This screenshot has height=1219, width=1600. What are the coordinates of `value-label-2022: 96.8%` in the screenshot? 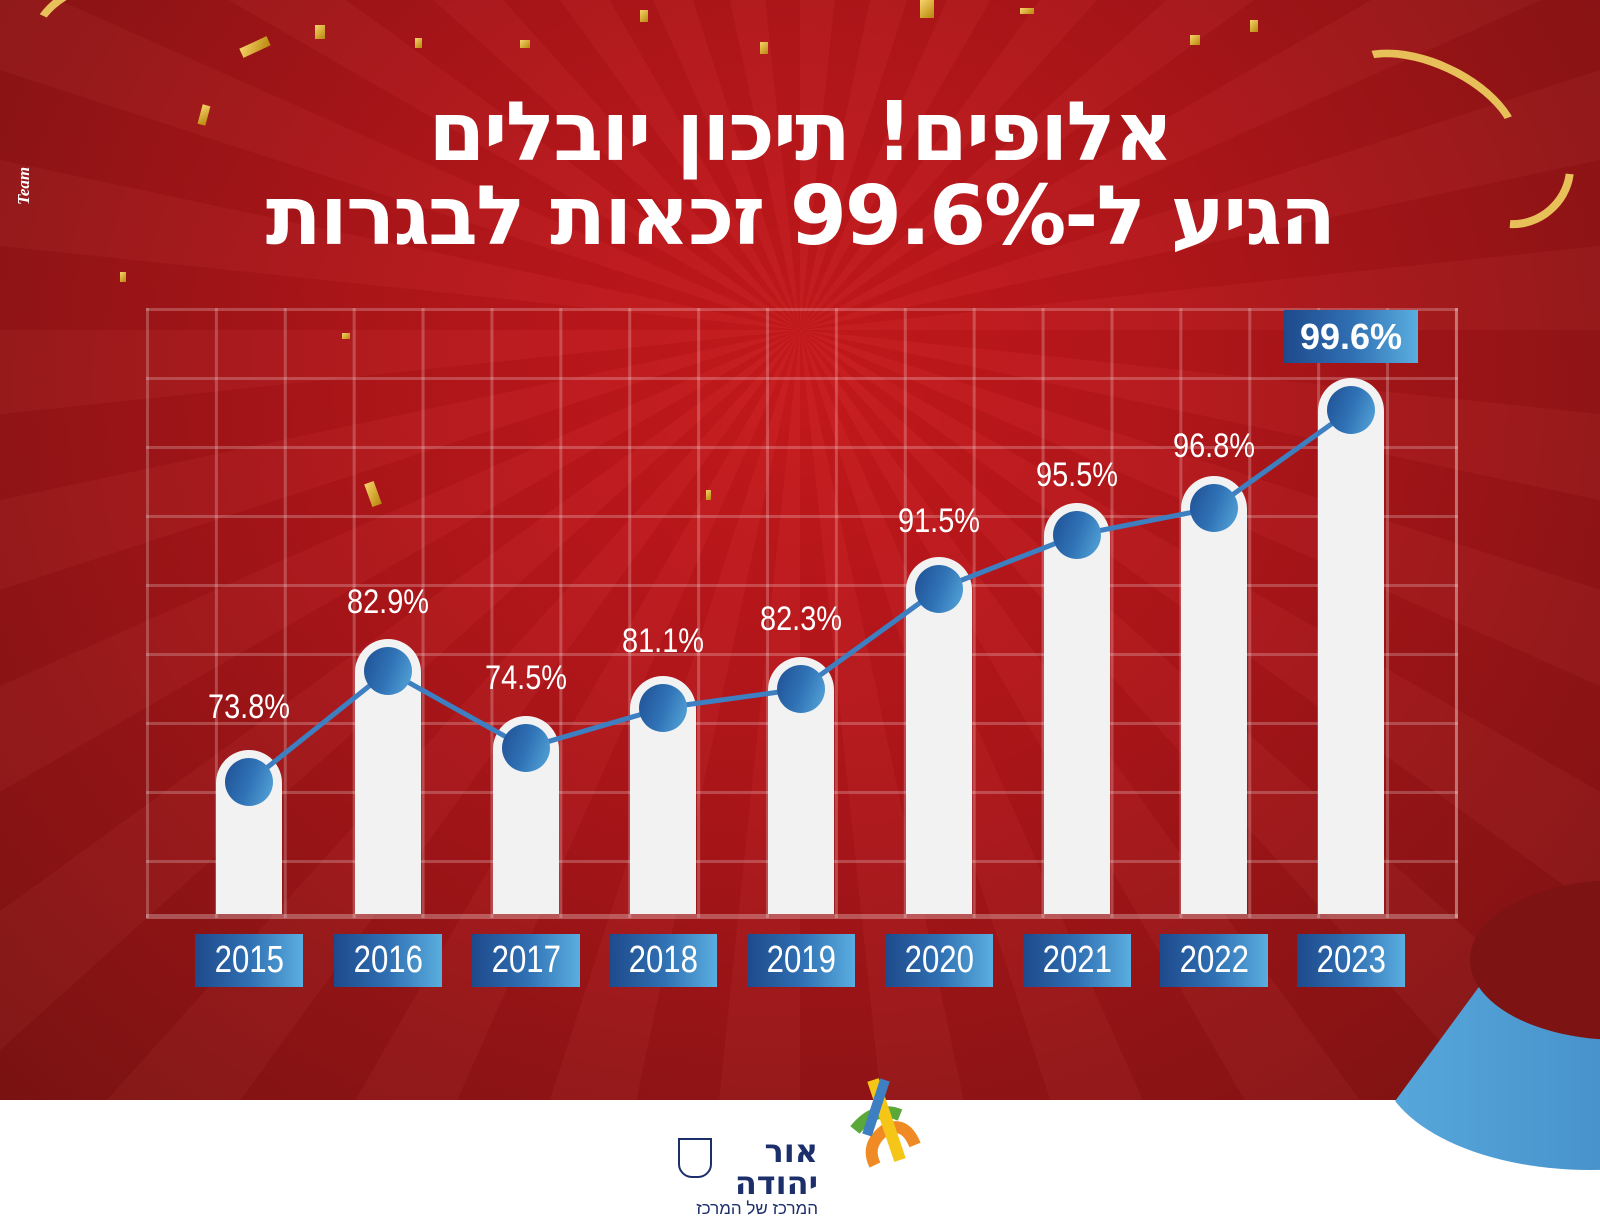 It's located at (1214, 446).